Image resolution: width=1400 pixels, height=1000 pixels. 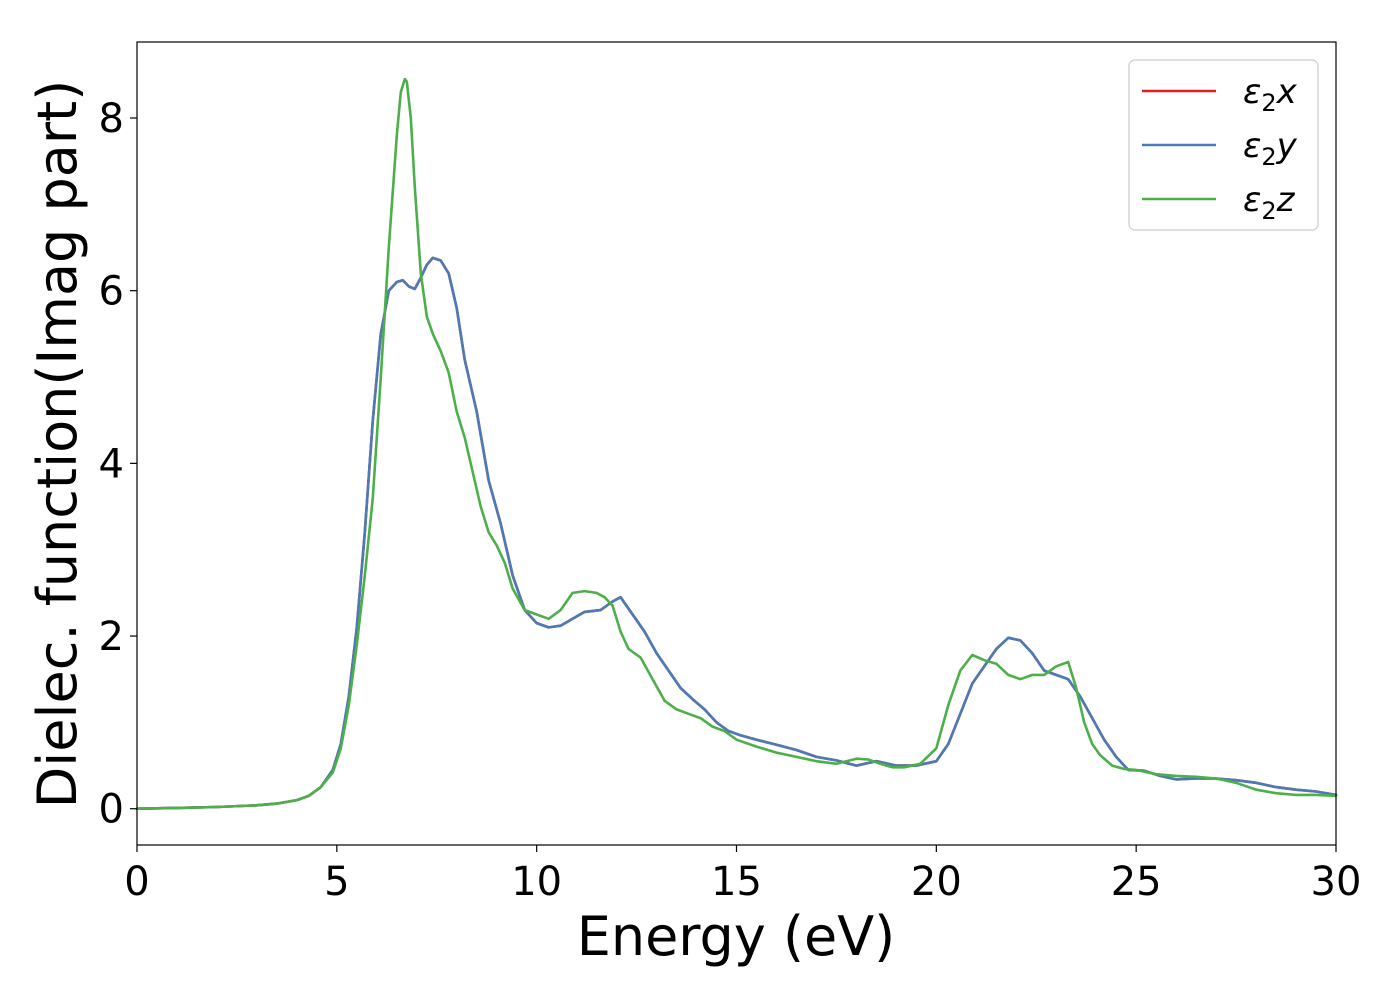 I want to click on y-tick-label: 0, so click(x=111, y=810).